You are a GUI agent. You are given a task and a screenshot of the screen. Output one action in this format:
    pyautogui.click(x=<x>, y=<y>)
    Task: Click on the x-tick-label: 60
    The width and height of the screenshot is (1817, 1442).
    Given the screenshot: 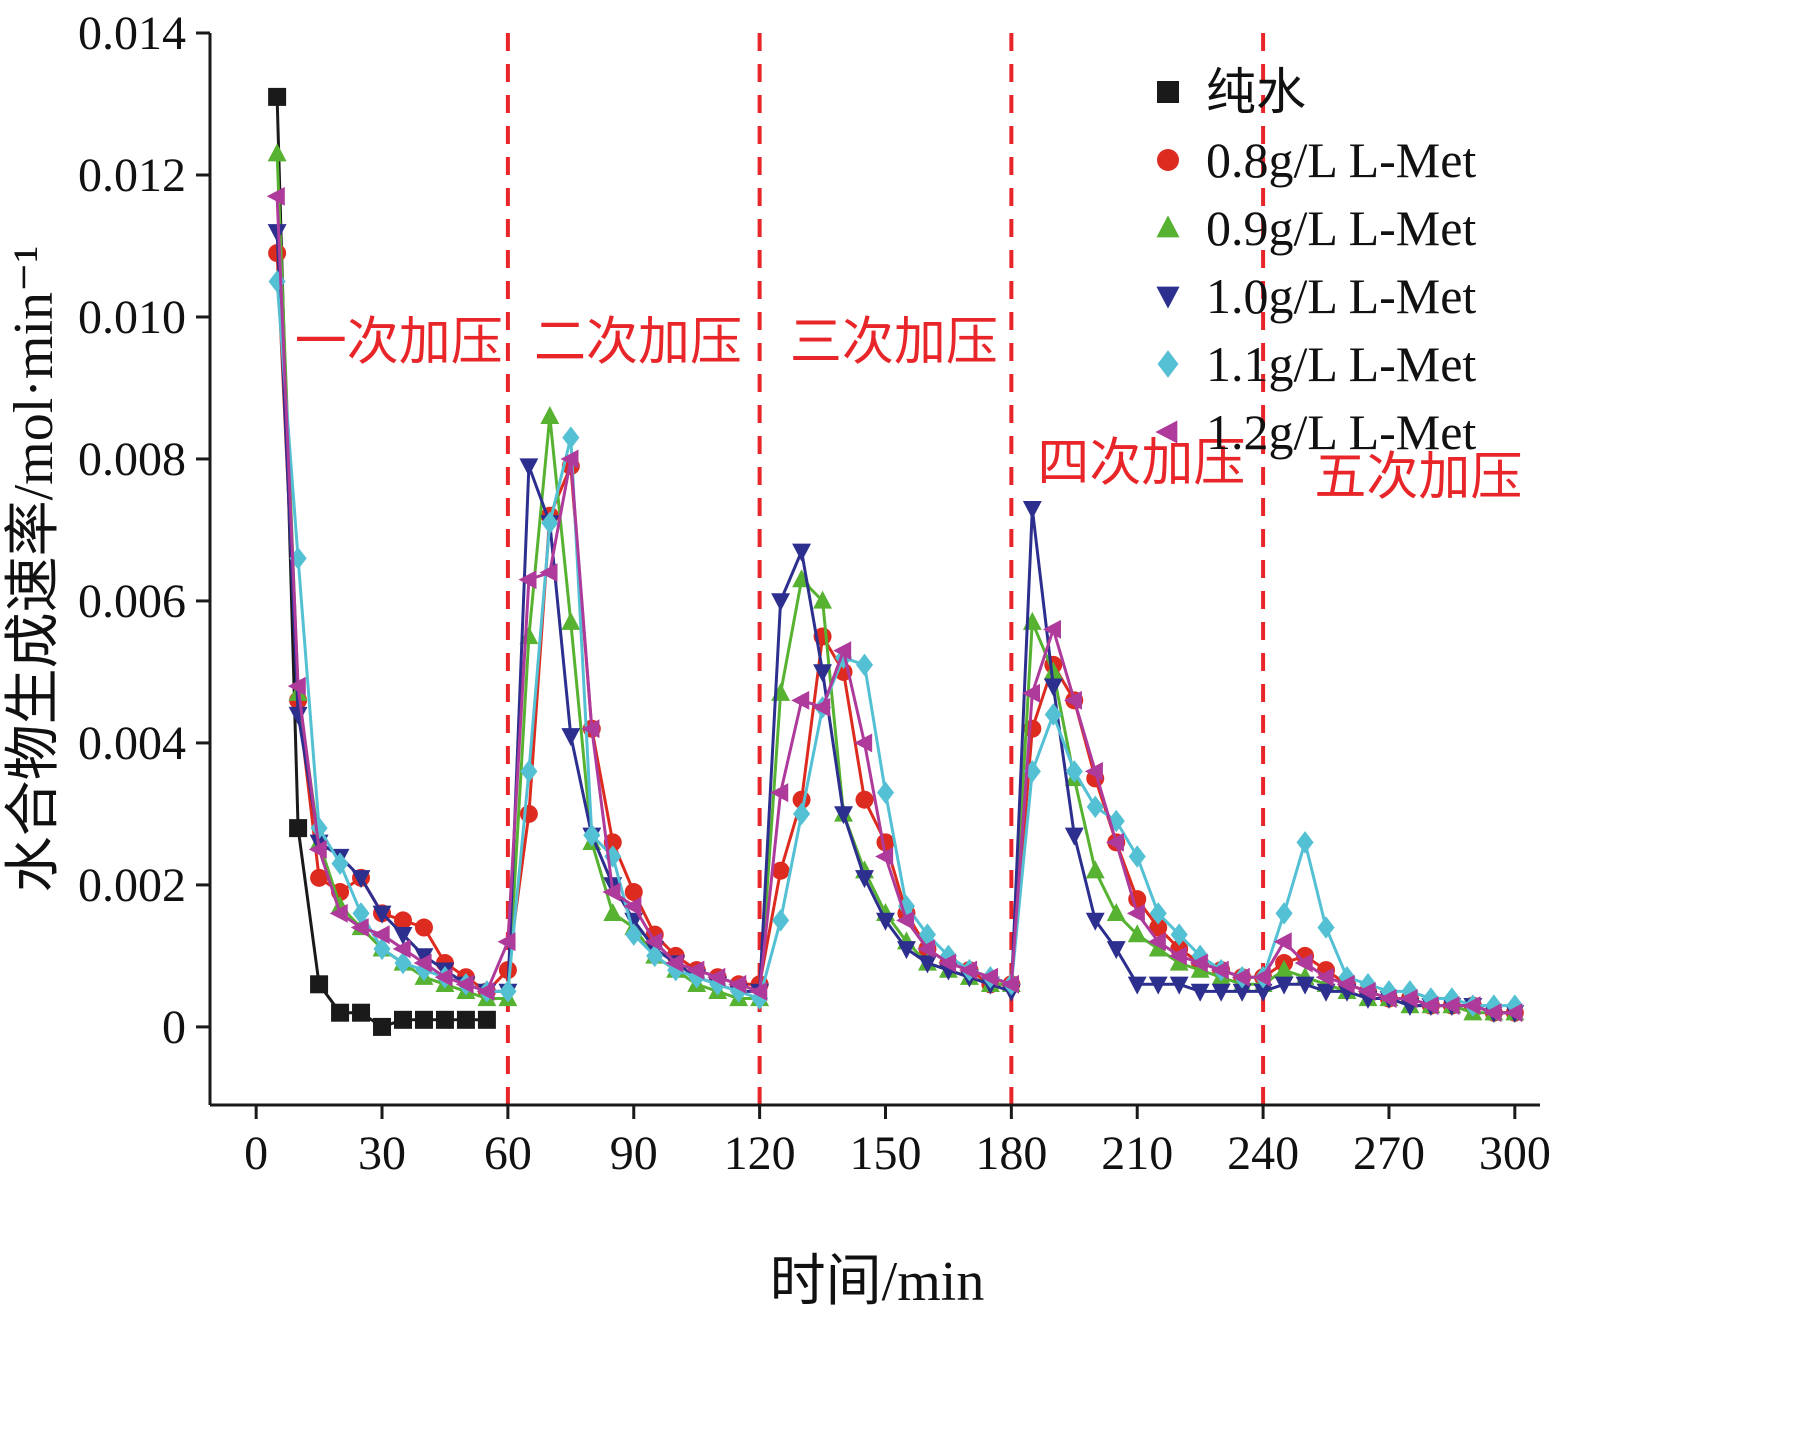 What is the action you would take?
    pyautogui.click(x=508, y=1153)
    